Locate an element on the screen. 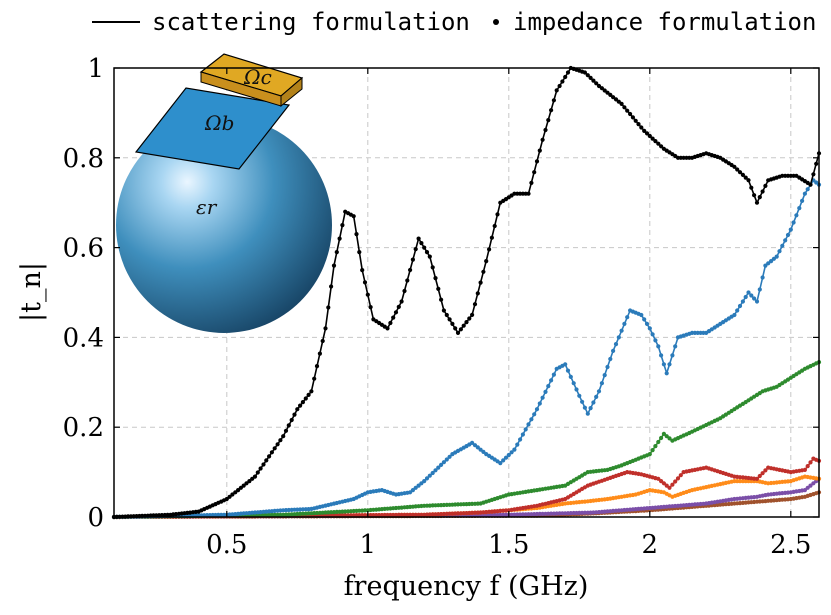 The image size is (831, 615). x-tick-label: 1.5 is located at coordinates (508, 545).